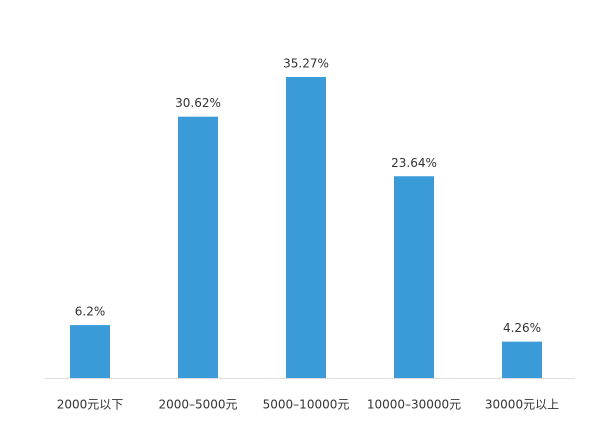 This screenshot has width=600, height=440. What do you see at coordinates (414, 163) in the screenshot?
I see `value-label: 23.64%` at bounding box center [414, 163].